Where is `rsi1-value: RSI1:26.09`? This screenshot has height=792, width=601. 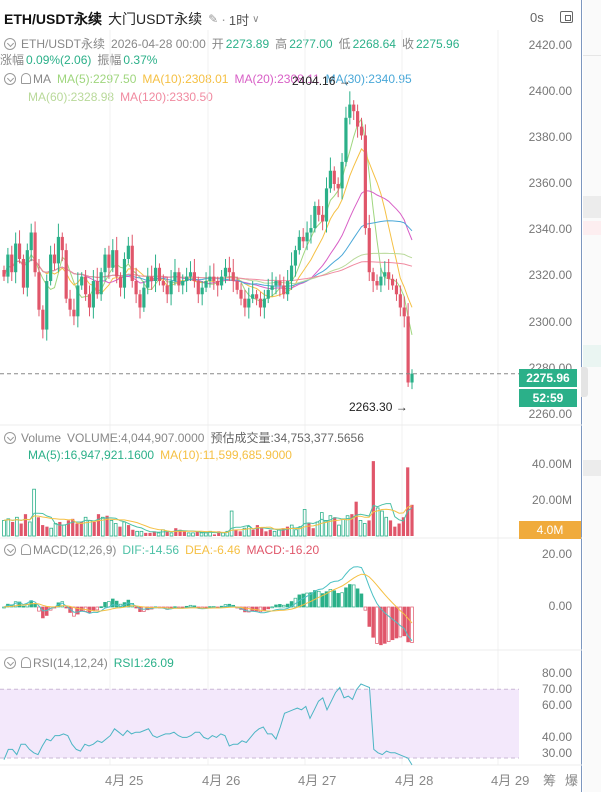 rsi1-value: RSI1:26.09 is located at coordinates (143, 663).